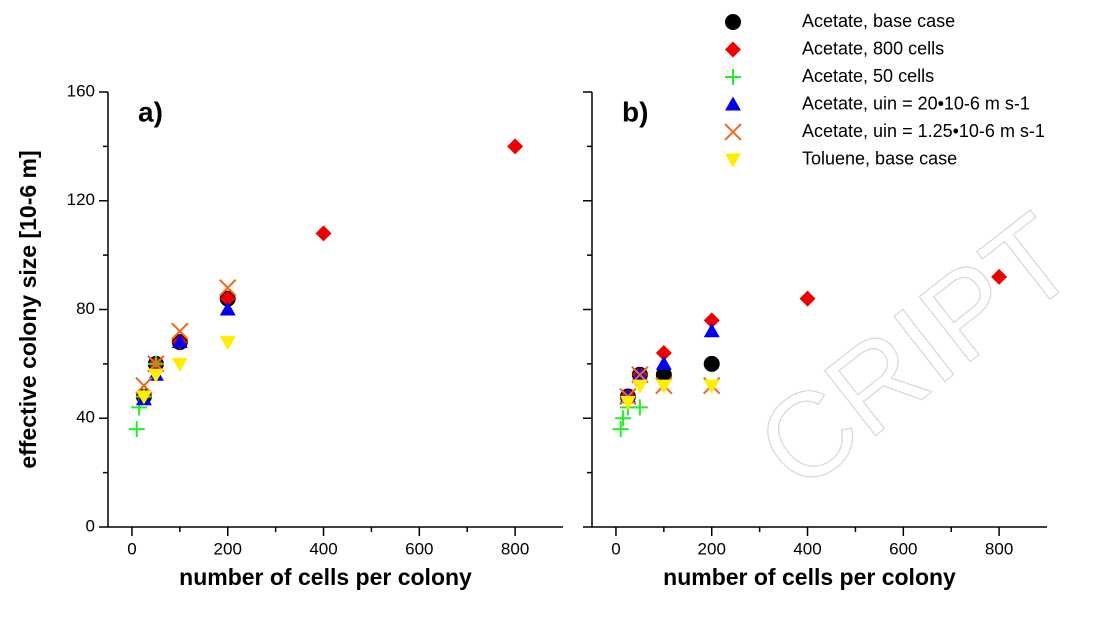  Describe the element at coordinates (923, 131) in the screenshot. I see `legend-label: Acetate, uin = 1.25•10-6 m s-1` at that location.